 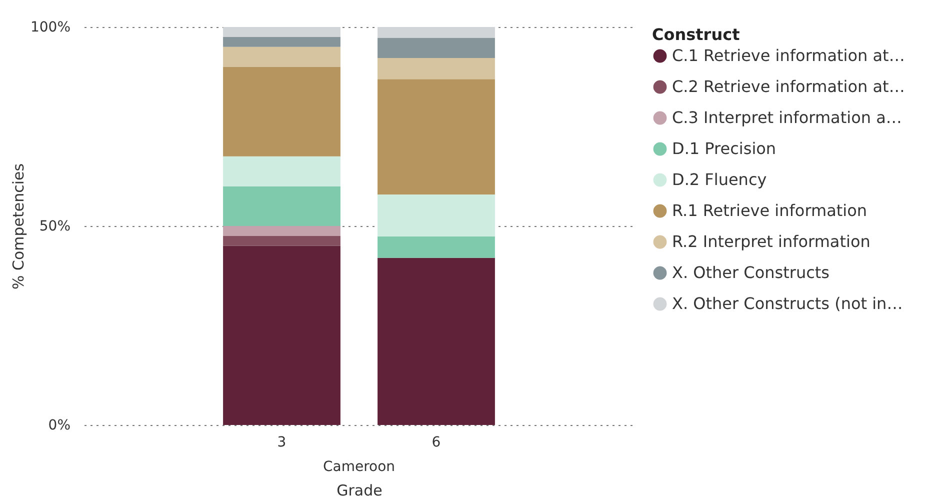 What do you see at coordinates (771, 241) in the screenshot?
I see `legend-label: R.2 Interpret information` at bounding box center [771, 241].